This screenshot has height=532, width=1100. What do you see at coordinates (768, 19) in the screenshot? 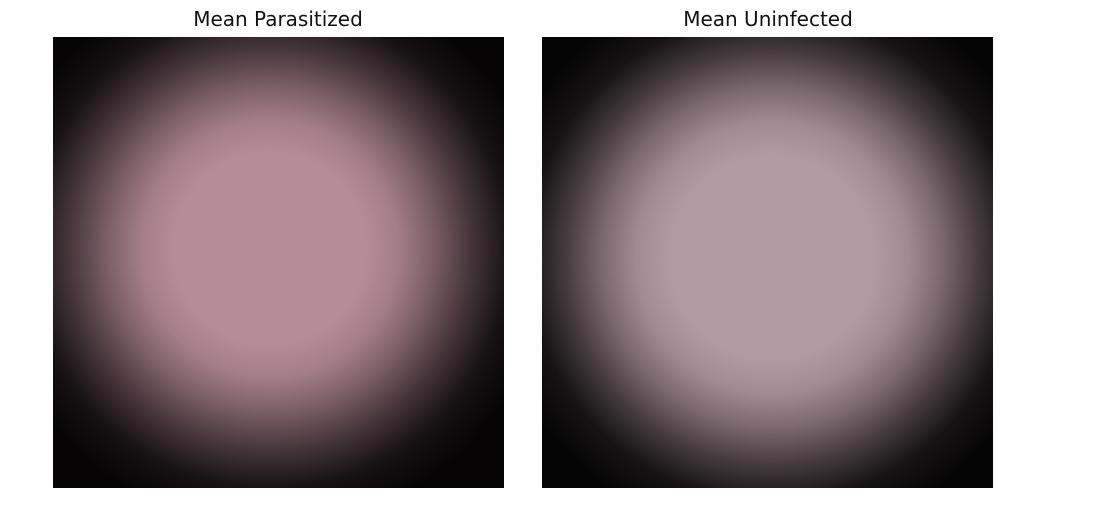
I see `panel-title-mean-uninfected: Mean Uninfected` at bounding box center [768, 19].